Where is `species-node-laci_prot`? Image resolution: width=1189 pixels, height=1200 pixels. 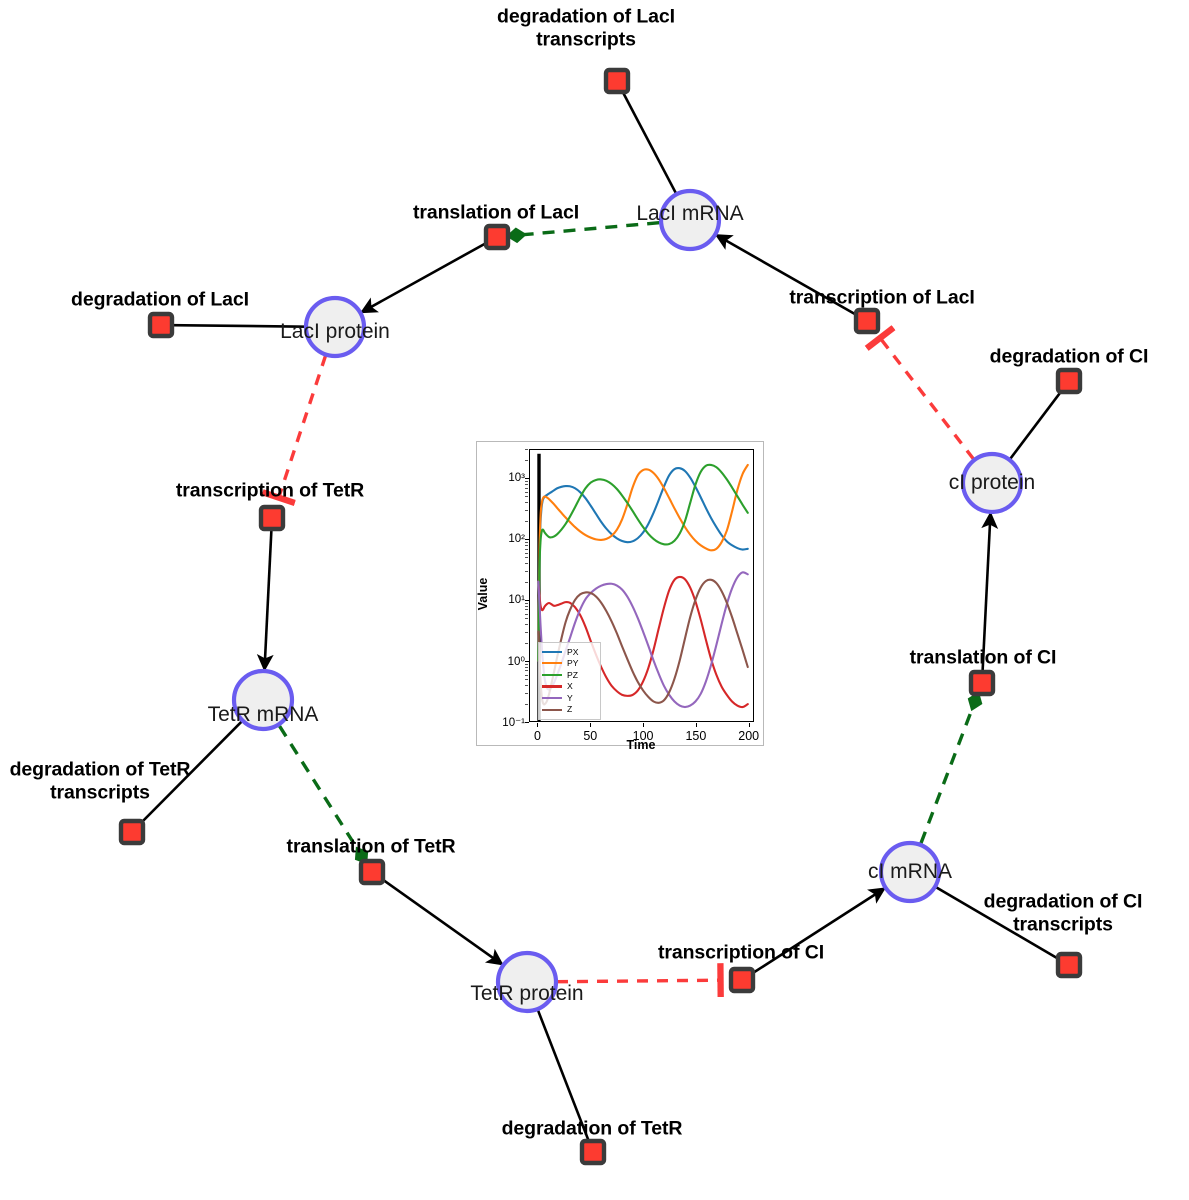
species-node-laci_prot is located at coordinates (335, 327).